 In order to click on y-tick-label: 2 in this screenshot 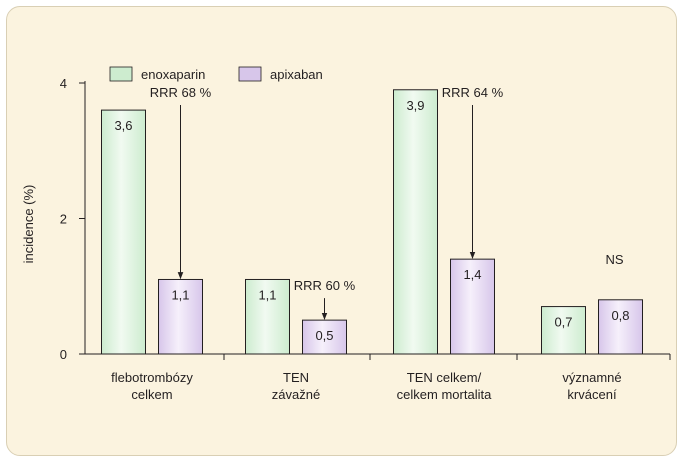, I will do `click(63, 219)`.